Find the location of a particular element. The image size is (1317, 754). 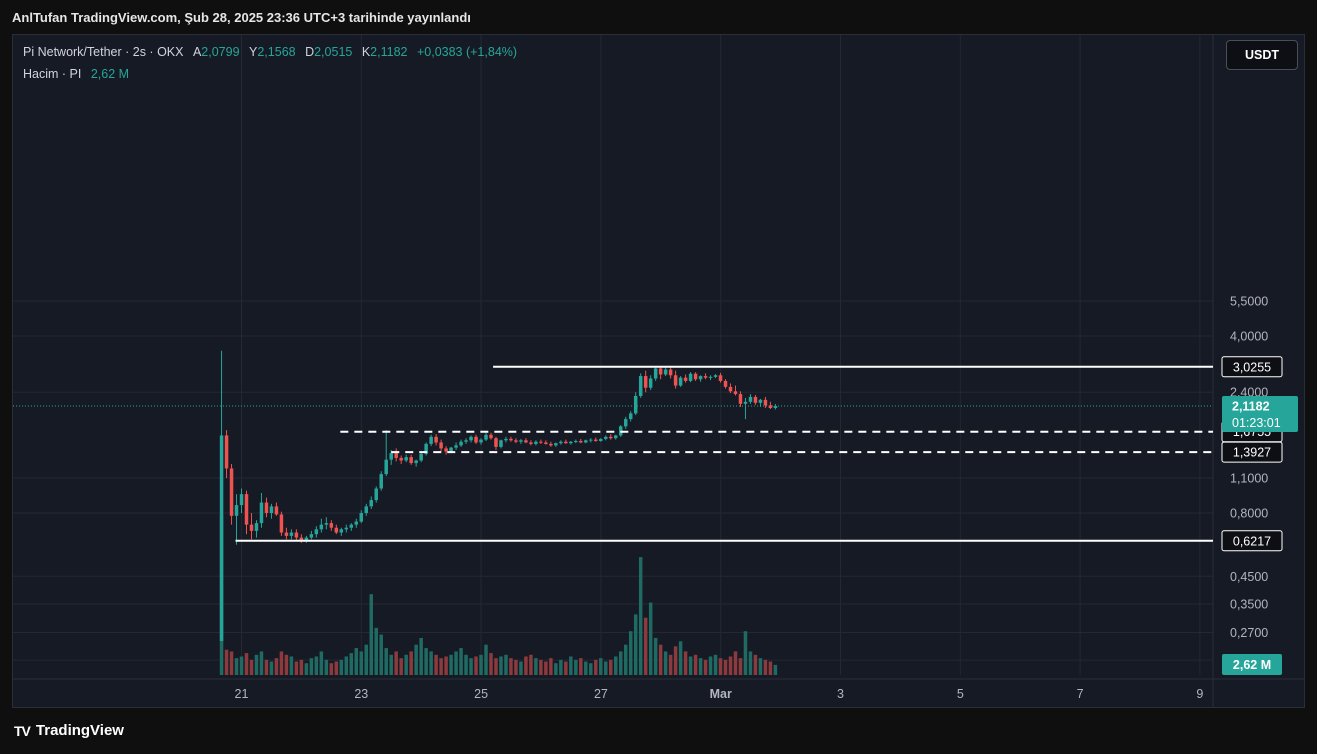

close-key: K is located at coordinates (366, 52).